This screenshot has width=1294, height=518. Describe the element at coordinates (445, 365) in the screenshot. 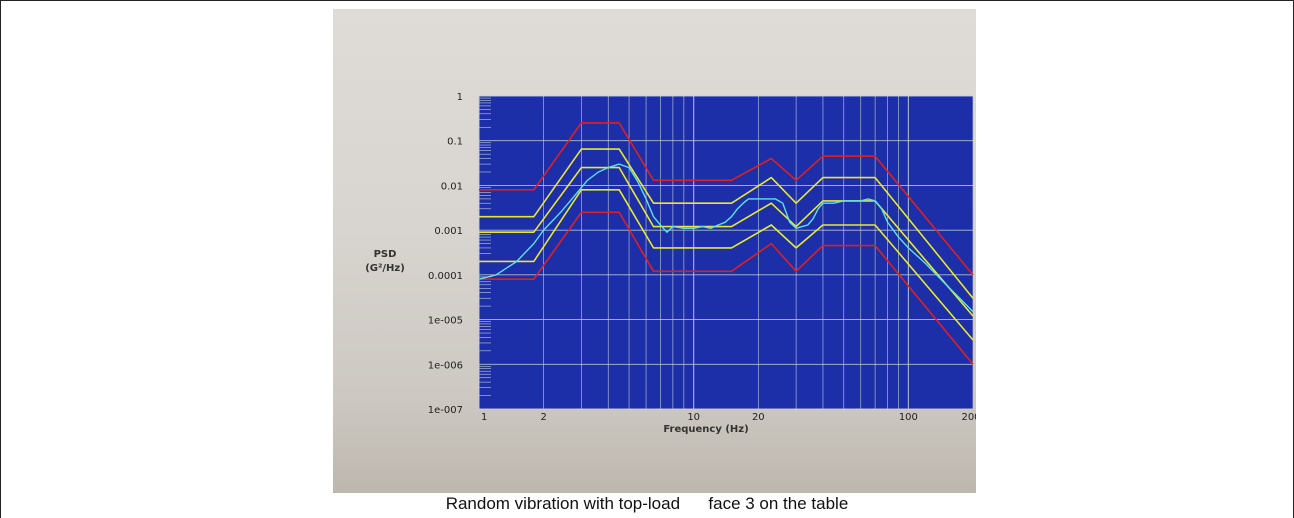

I see `y-tick-label: 1e-006` at that location.